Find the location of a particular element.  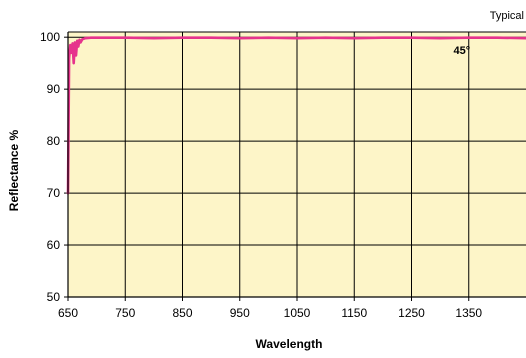

y-axis-title: Reflectance % is located at coordinates (14, 170).